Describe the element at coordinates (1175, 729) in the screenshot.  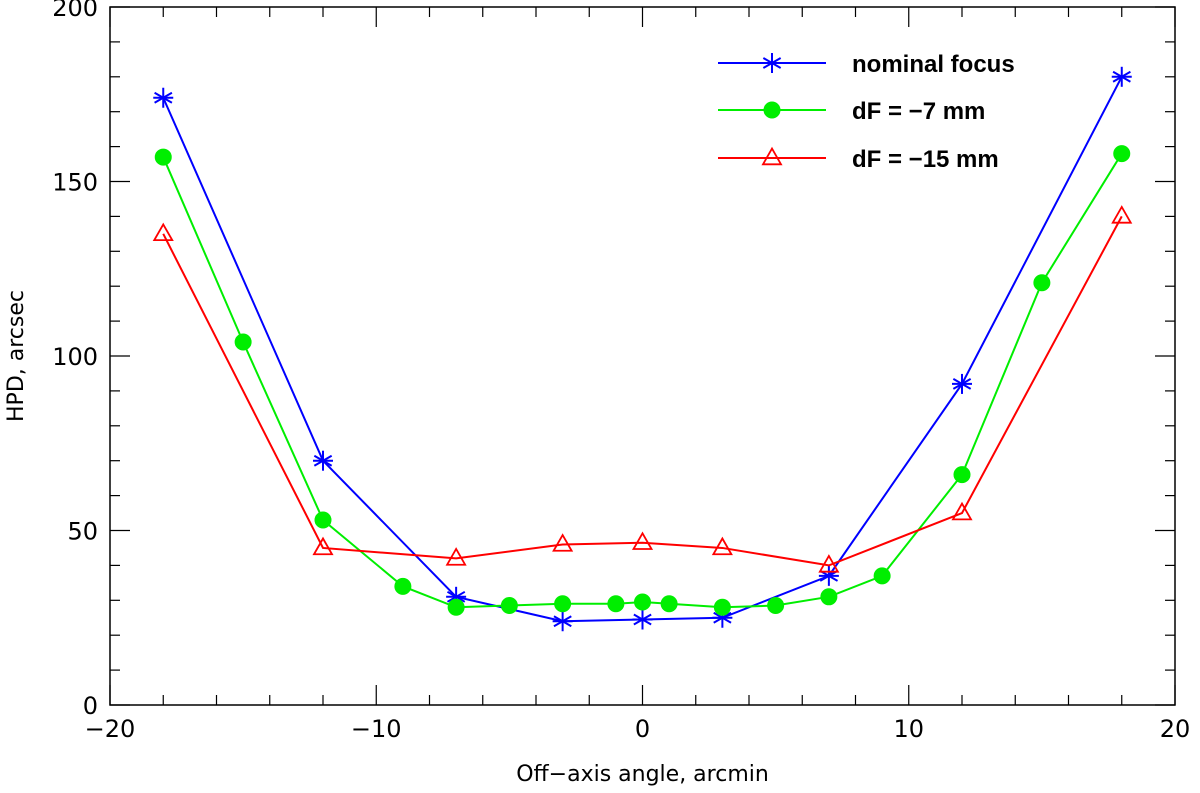
I see `x-tick-label: 20` at that location.